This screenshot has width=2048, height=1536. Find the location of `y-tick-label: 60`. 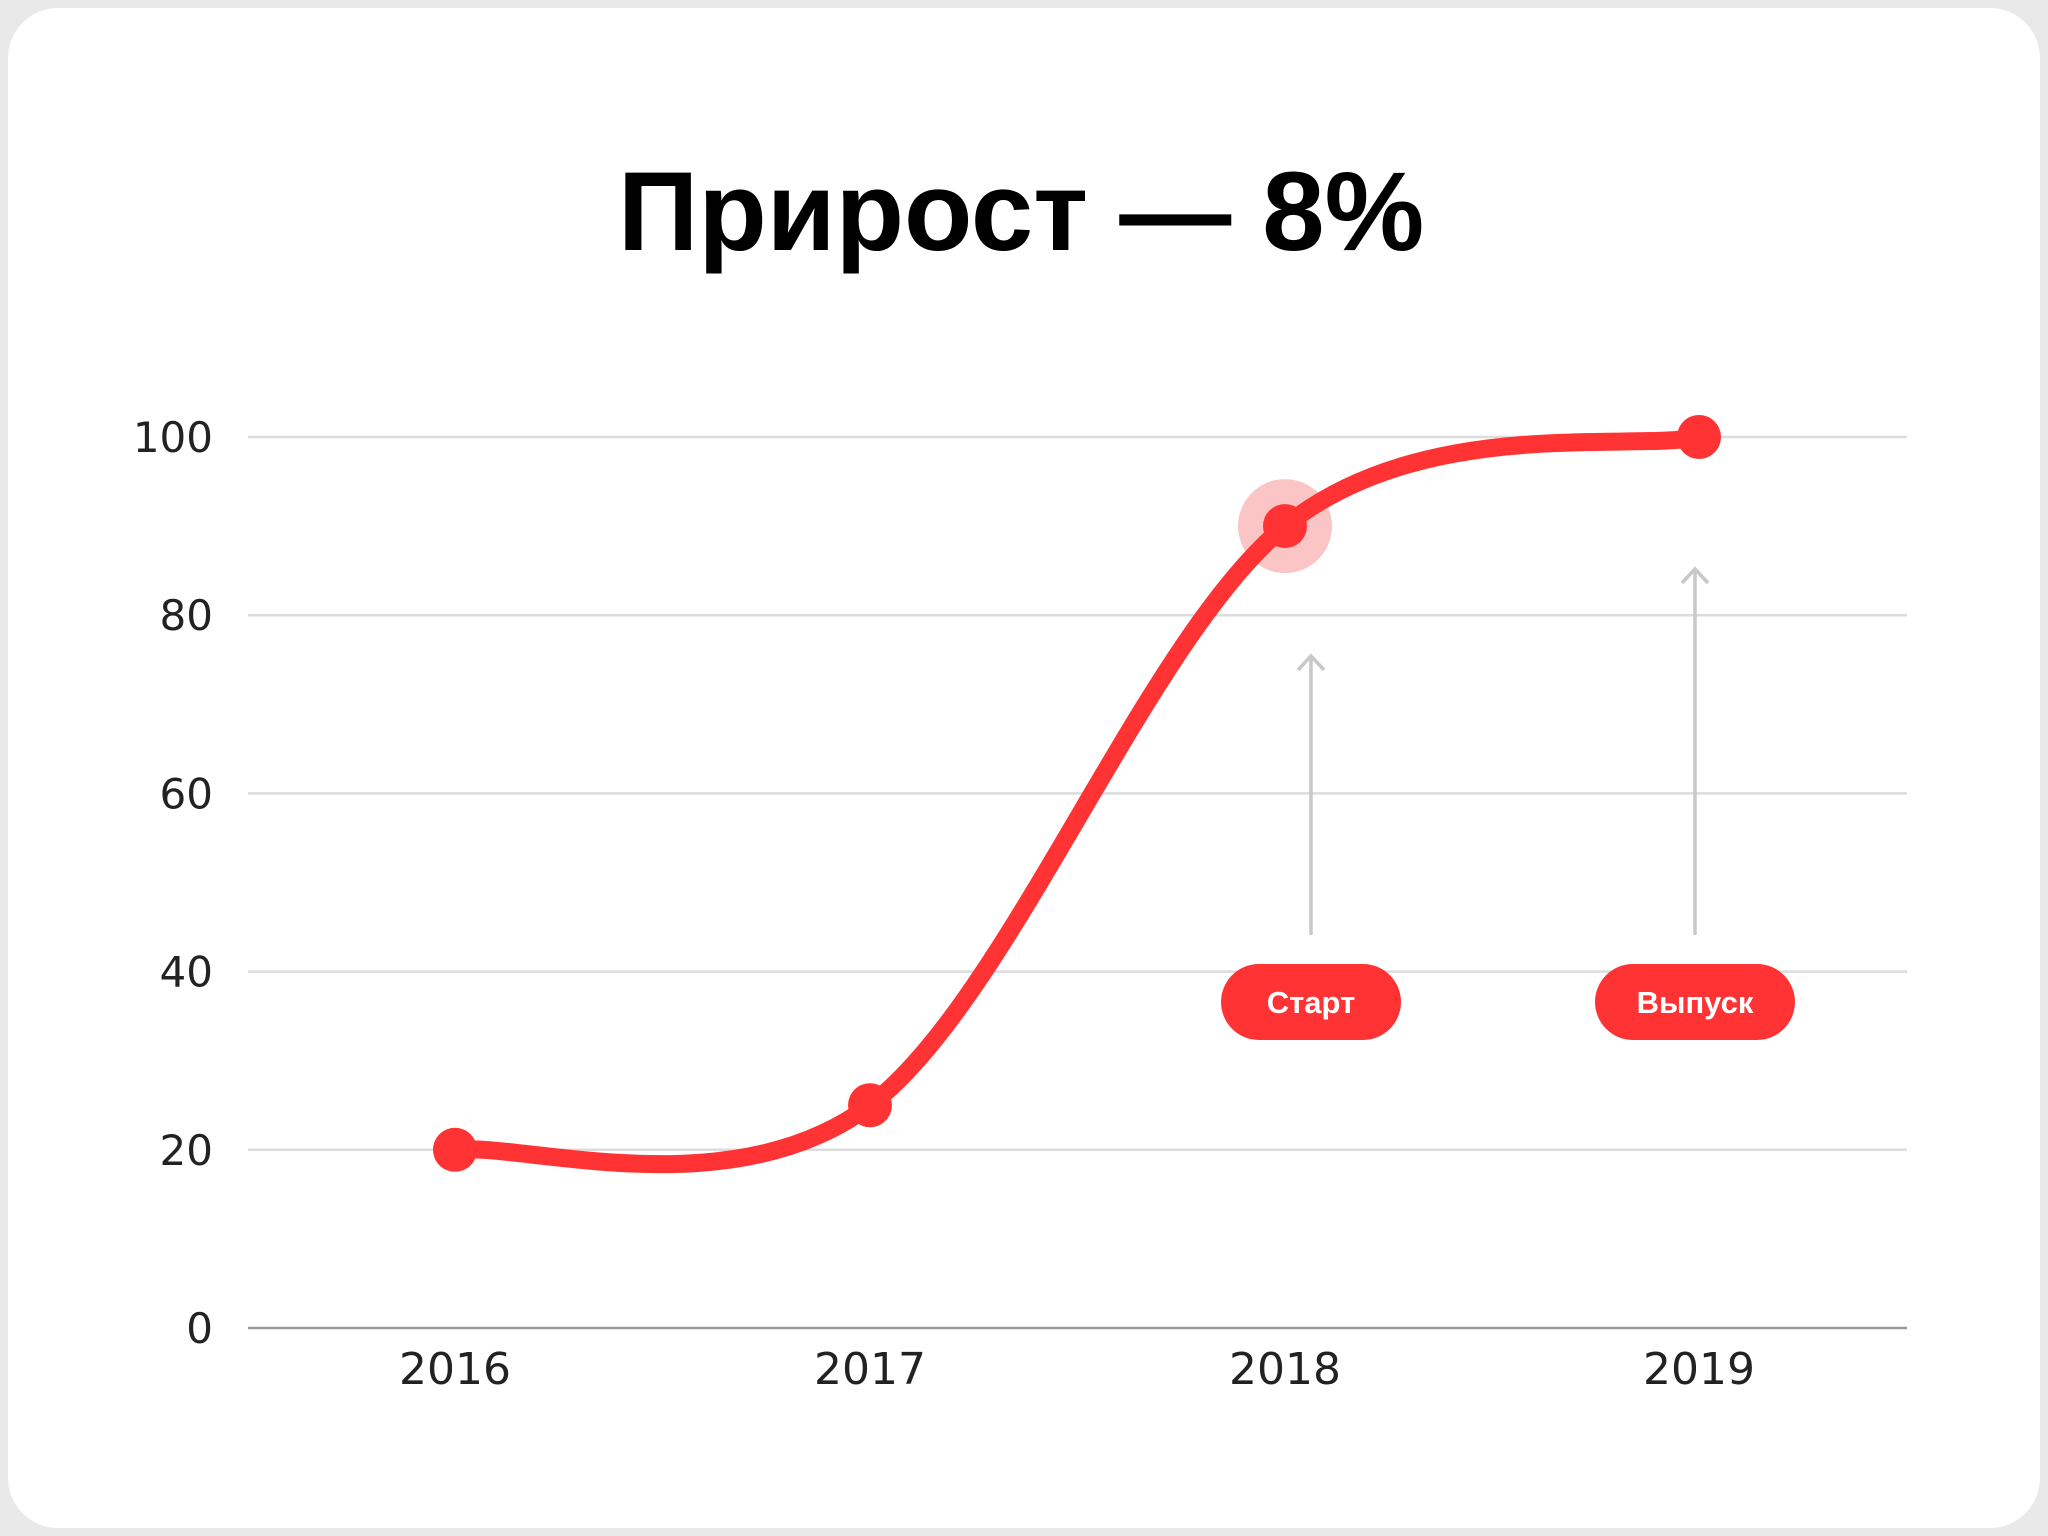

y-tick-label: 60 is located at coordinates (186, 793).